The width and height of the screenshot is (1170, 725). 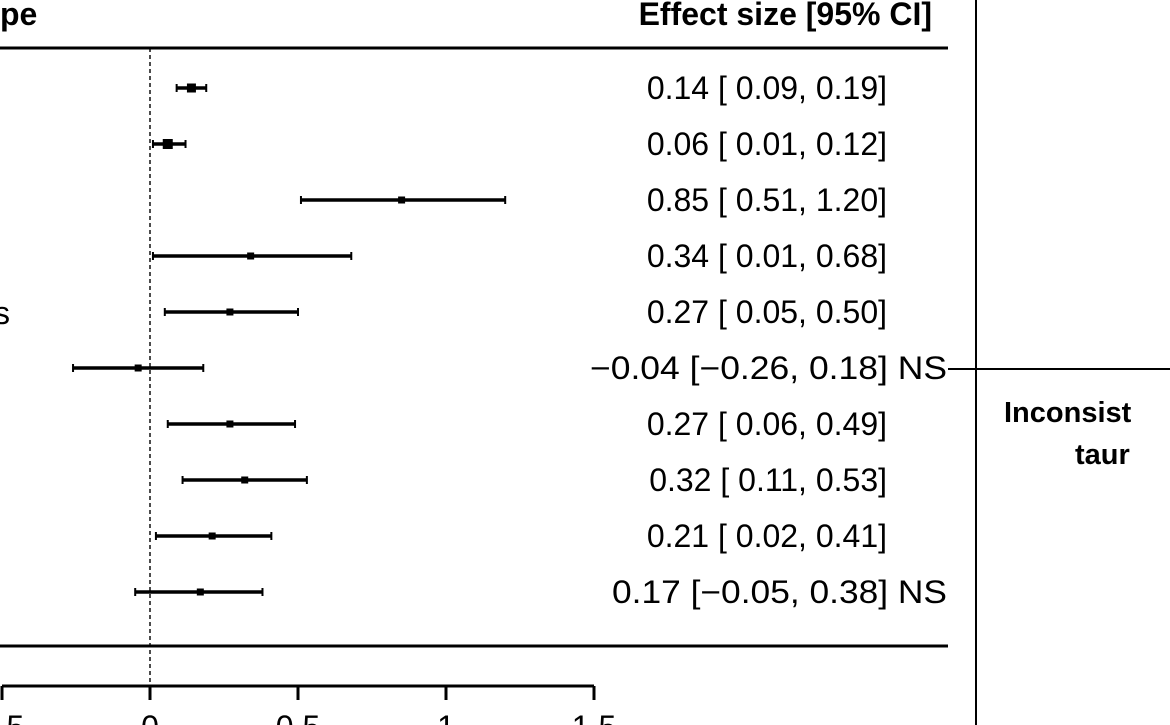 I want to click on header-effect-size-label: Effect size [95% CI], so click(x=785, y=16).